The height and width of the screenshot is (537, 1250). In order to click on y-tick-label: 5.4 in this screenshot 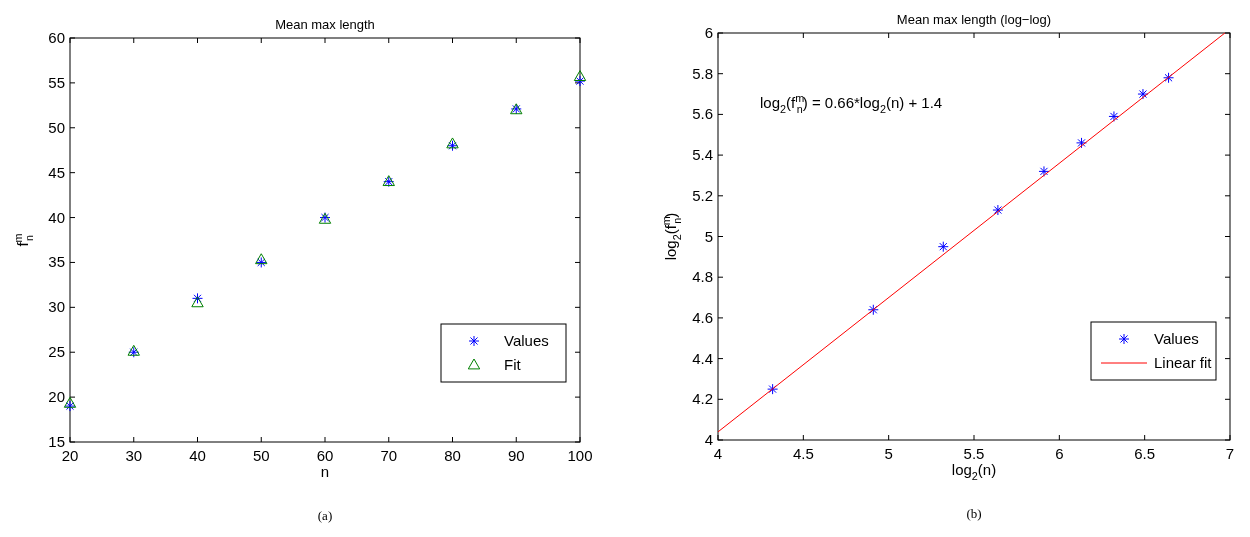, I will do `click(702, 155)`.